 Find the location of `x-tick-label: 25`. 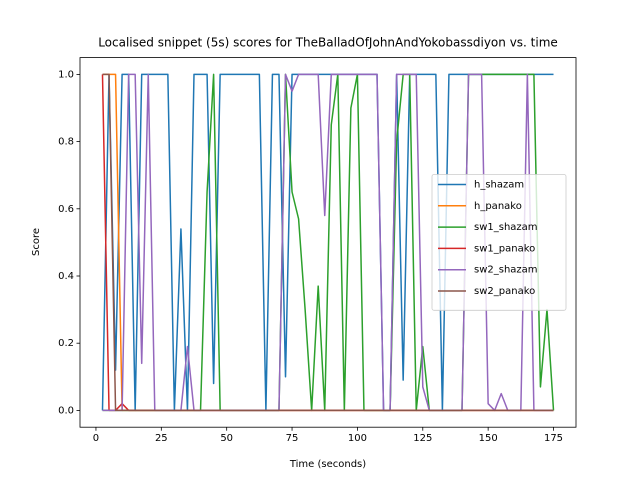

x-tick-label: 25 is located at coordinates (161, 438).